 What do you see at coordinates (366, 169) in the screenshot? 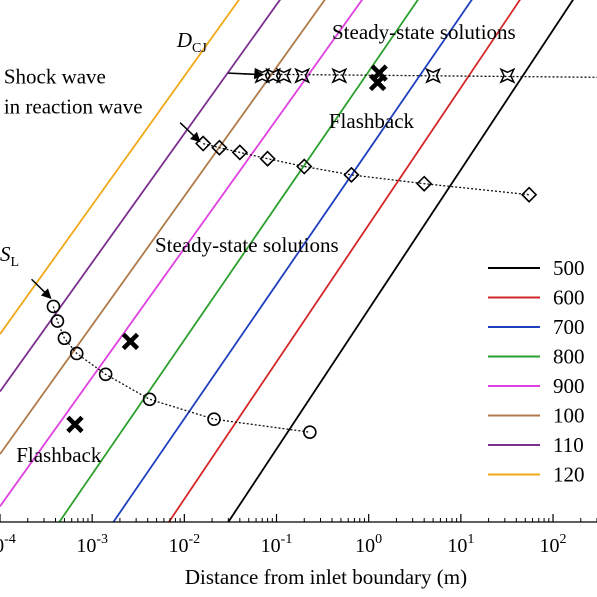
I see `curve-shock` at bounding box center [366, 169].